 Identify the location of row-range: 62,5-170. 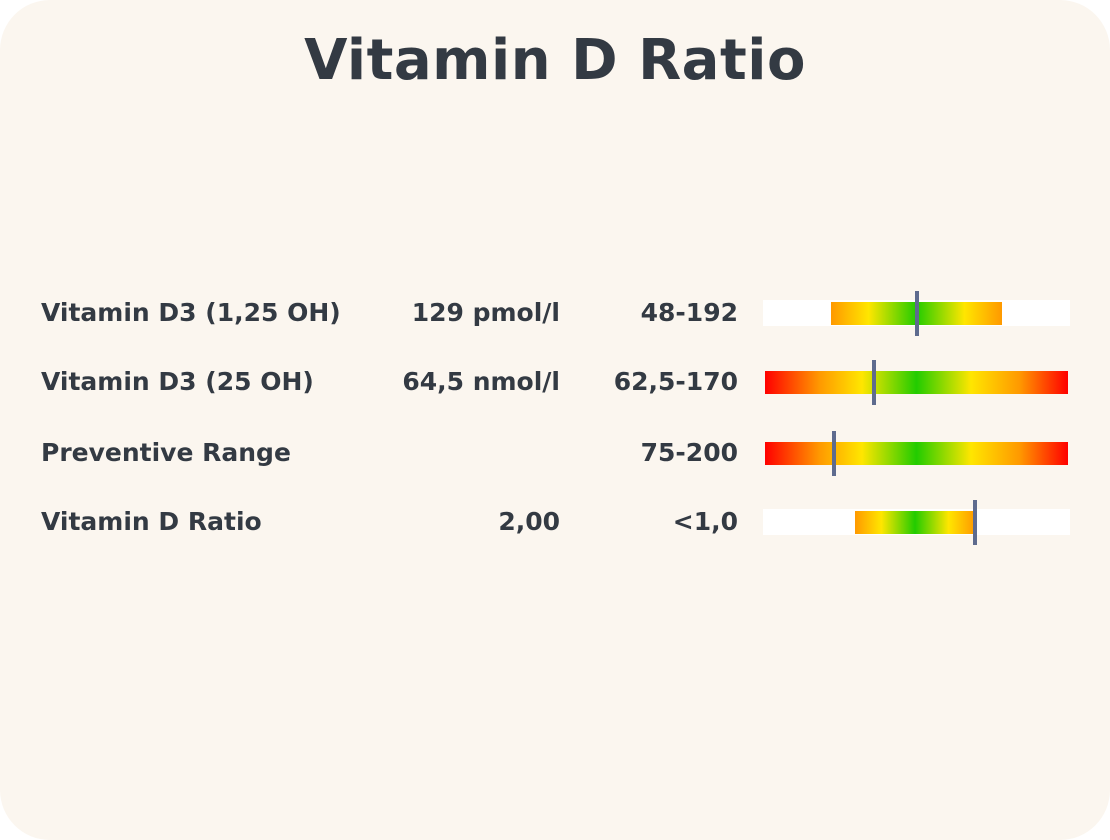
(675, 381).